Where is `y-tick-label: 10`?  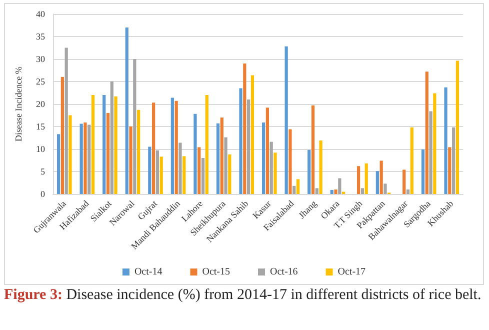
y-tick-label: 10 is located at coordinates (41, 149).